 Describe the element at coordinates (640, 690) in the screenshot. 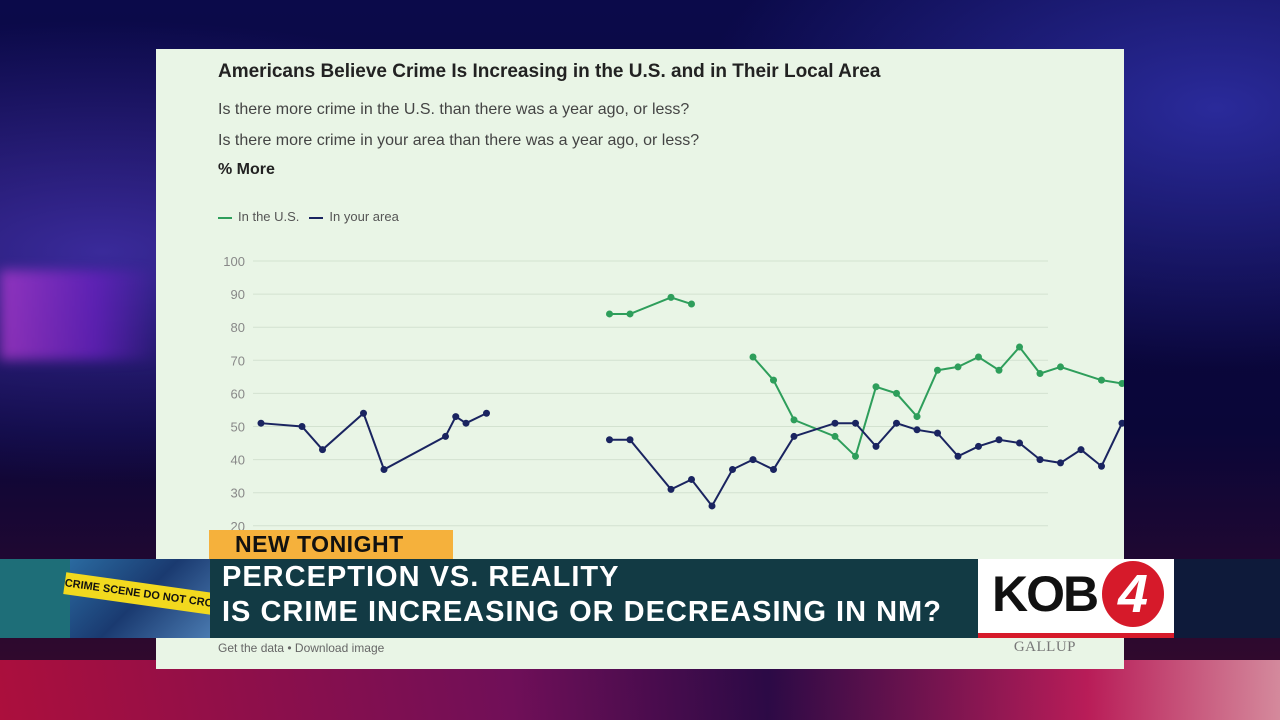

I see `background-glow-bottom` at that location.